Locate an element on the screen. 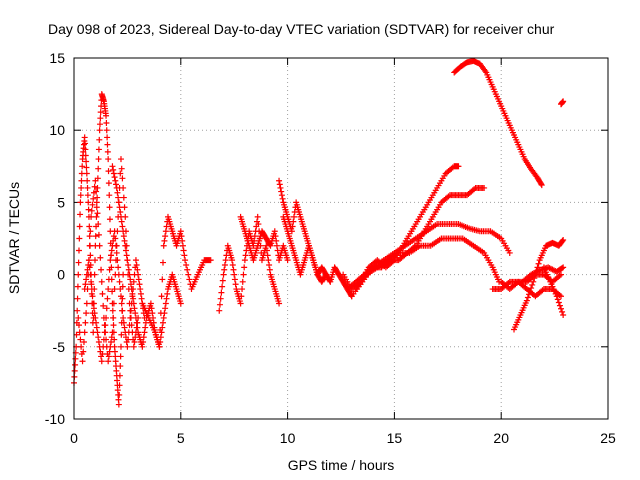 The height and width of the screenshot is (480, 640). y-tick-label: 10 is located at coordinates (57, 130).